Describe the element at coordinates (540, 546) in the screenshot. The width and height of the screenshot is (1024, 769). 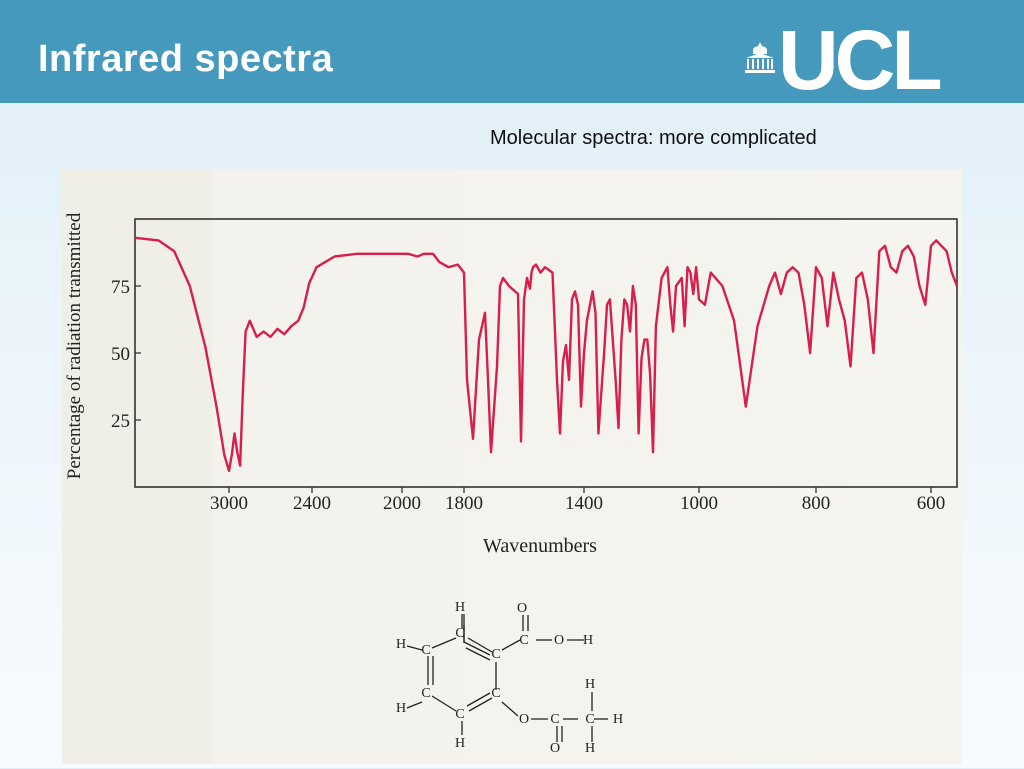
I see `x-axis-label: Wavenumbers` at that location.